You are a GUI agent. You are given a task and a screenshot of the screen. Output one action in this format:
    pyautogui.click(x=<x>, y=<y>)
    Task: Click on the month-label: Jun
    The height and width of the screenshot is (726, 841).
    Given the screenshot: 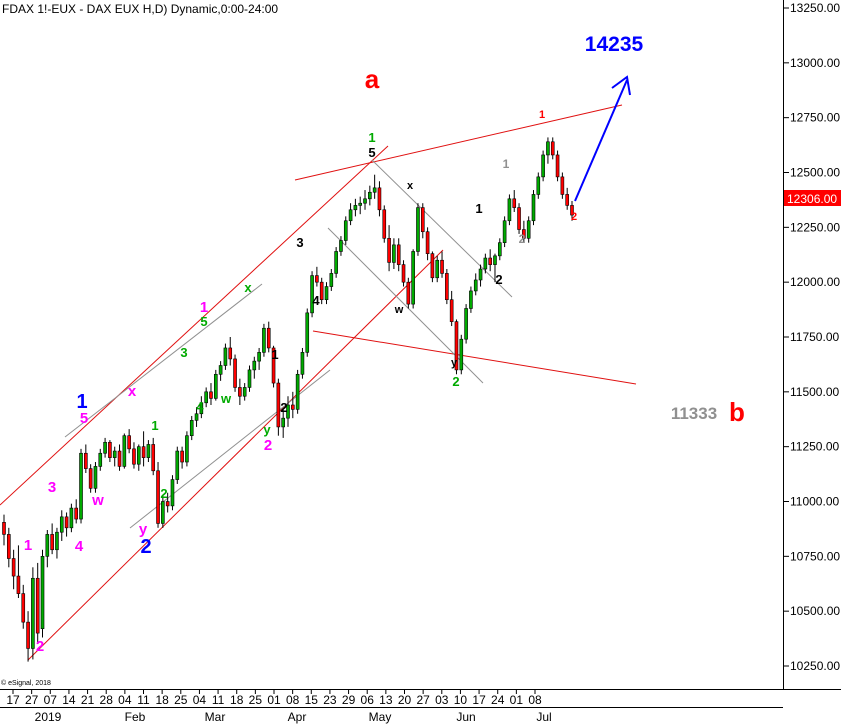 What is the action you would take?
    pyautogui.click(x=465, y=717)
    